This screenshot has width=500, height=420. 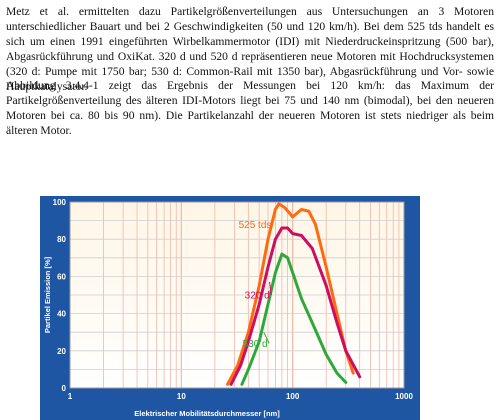 I want to click on x-tick-label: 10, so click(x=181, y=396).